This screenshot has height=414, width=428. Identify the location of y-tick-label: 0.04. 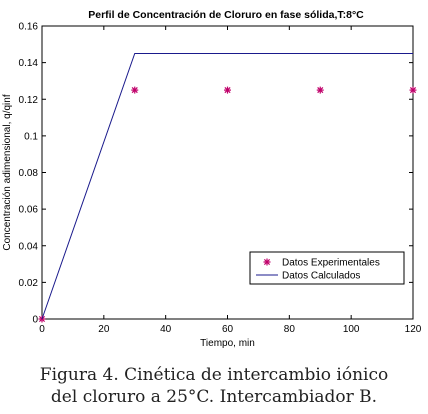
(29, 246).